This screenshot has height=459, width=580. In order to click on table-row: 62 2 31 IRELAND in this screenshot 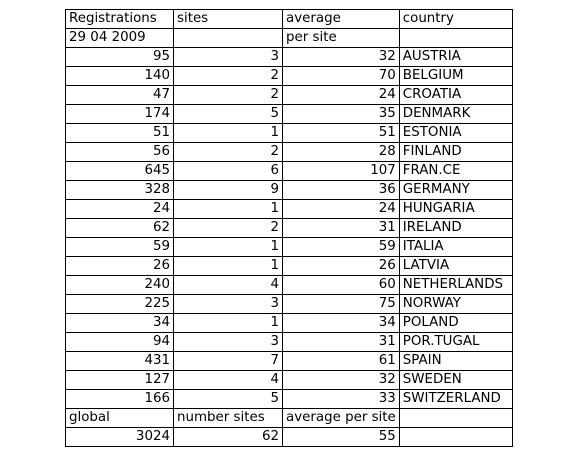, I will do `click(289, 228)`.